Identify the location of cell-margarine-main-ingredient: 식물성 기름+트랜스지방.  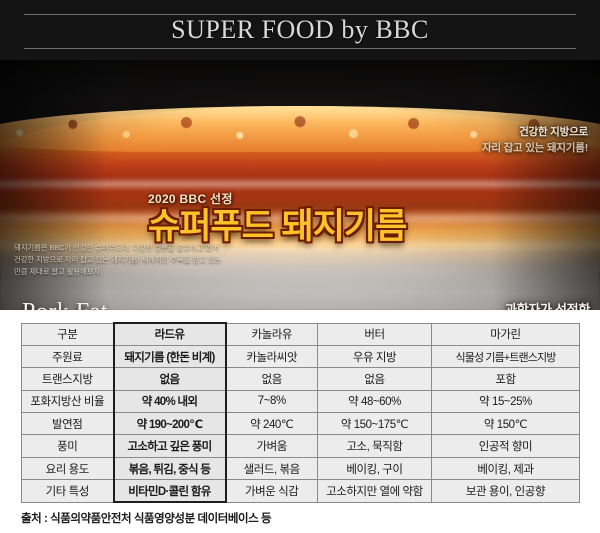
(505, 356).